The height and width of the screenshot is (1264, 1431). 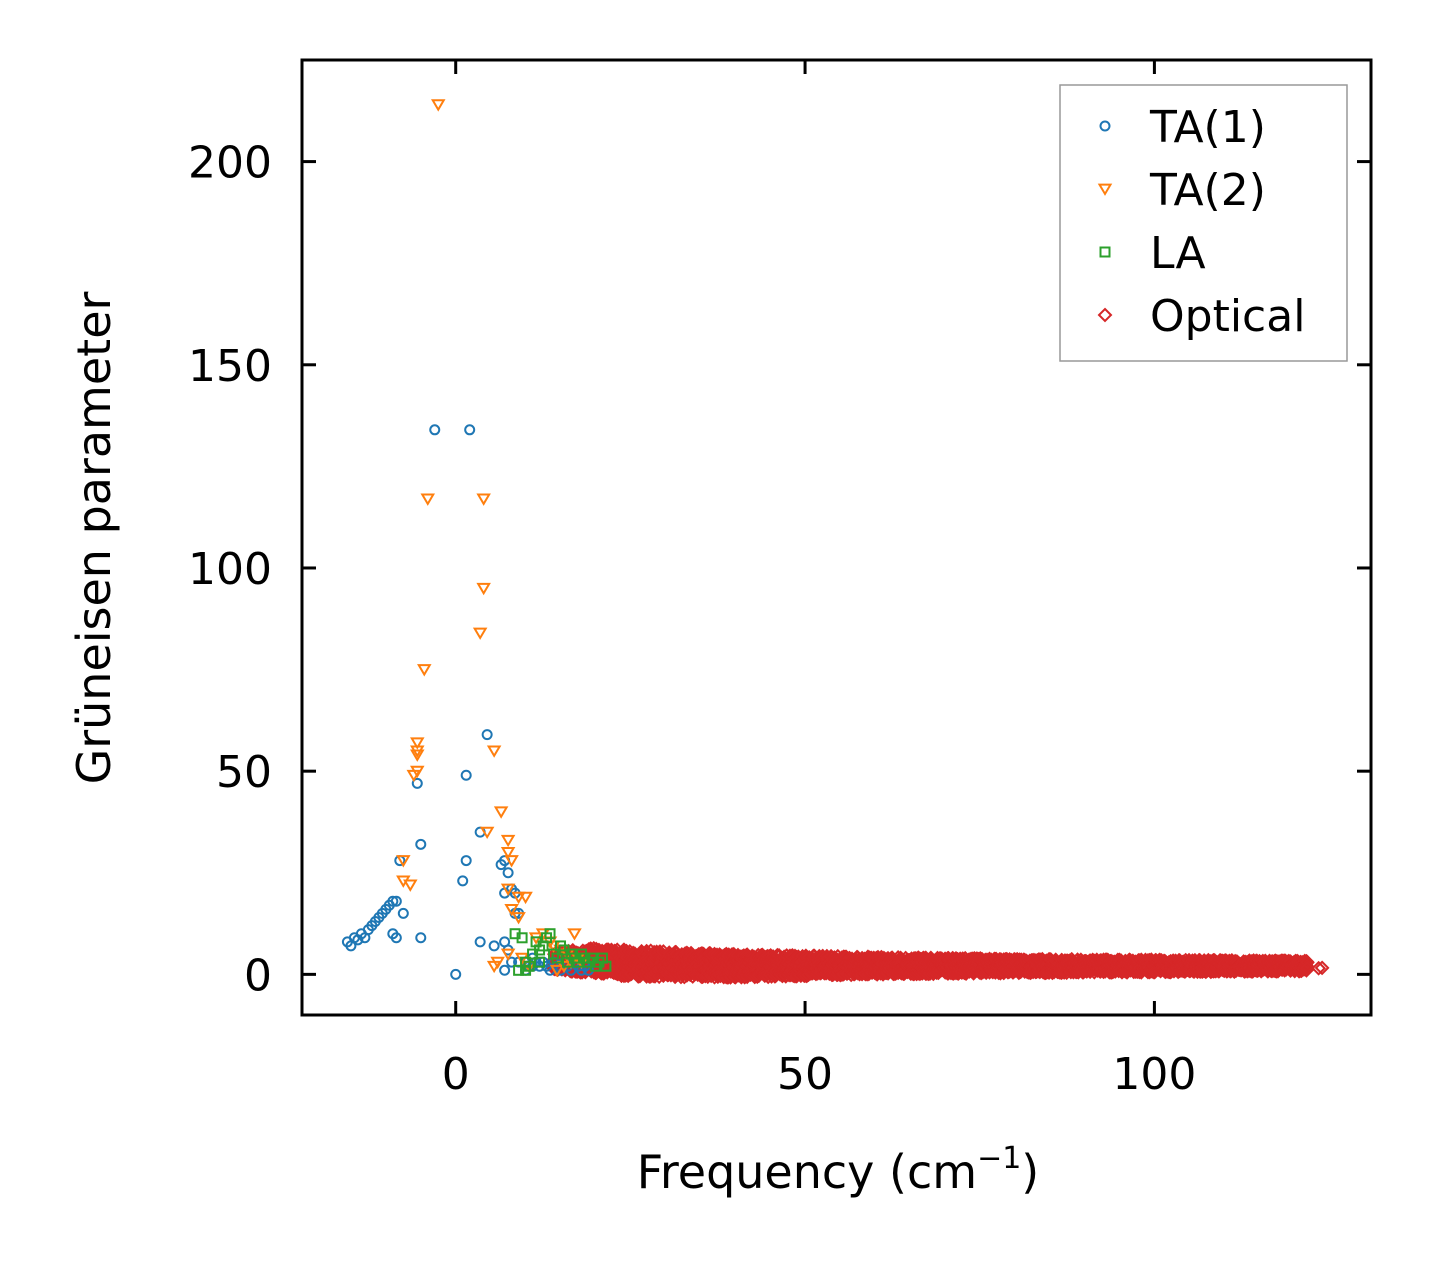 I want to click on y-axis-title: Grüneisen parameter, so click(x=94, y=537).